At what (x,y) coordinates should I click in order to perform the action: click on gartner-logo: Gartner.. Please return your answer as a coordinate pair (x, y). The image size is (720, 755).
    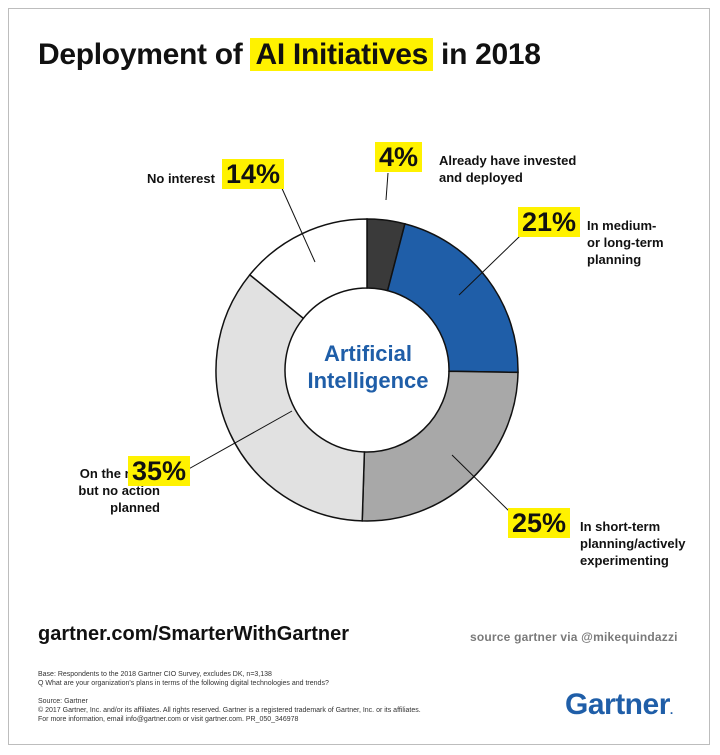
    Looking at the image, I should click on (619, 705).